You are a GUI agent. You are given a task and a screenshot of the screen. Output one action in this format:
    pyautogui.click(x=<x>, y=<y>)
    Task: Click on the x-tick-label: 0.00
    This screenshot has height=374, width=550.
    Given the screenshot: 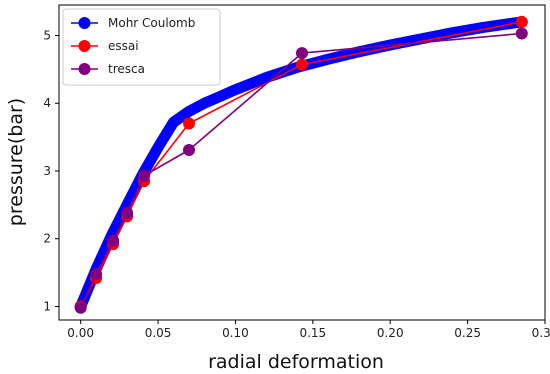 What is the action you would take?
    pyautogui.click(x=80, y=333)
    